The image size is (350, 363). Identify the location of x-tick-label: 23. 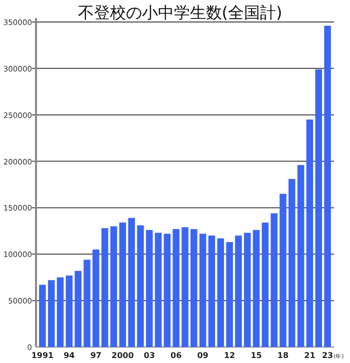
(328, 355).